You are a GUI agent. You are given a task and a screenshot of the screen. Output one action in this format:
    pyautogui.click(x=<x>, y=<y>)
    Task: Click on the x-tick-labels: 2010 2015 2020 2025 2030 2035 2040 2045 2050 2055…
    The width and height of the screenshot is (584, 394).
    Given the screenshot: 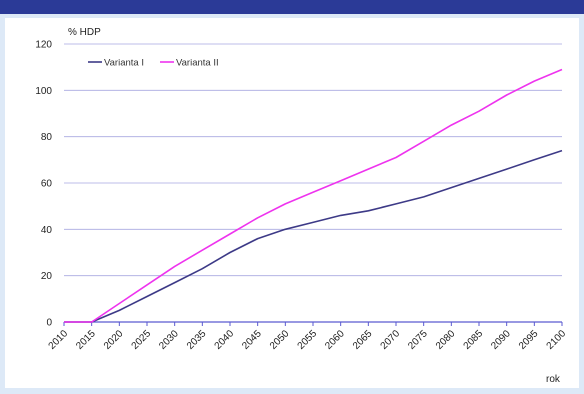 What is the action you would take?
    pyautogui.click(x=308, y=337)
    